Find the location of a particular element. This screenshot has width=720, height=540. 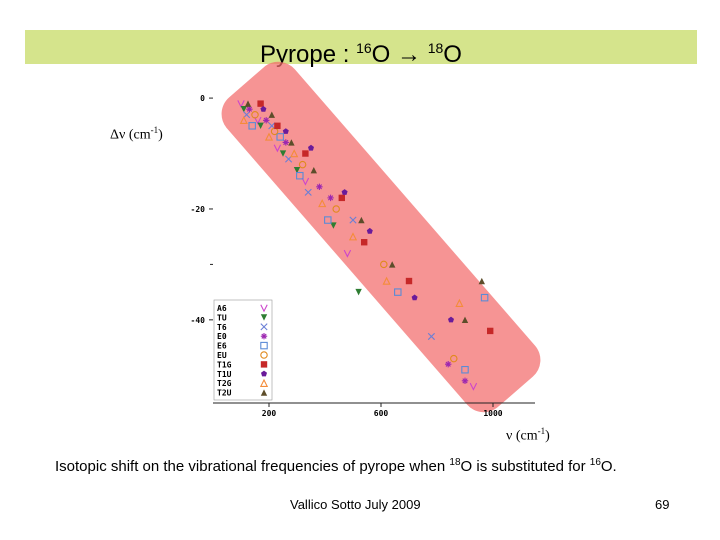

legend-label: EU is located at coordinates (222, 355).